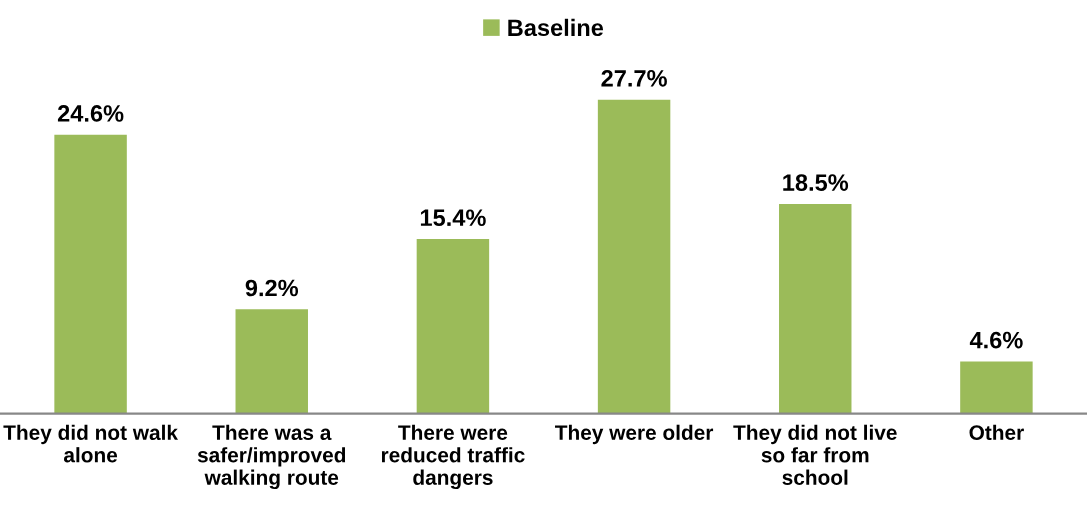  I want to click on data-label: 15.4%, so click(453, 218).